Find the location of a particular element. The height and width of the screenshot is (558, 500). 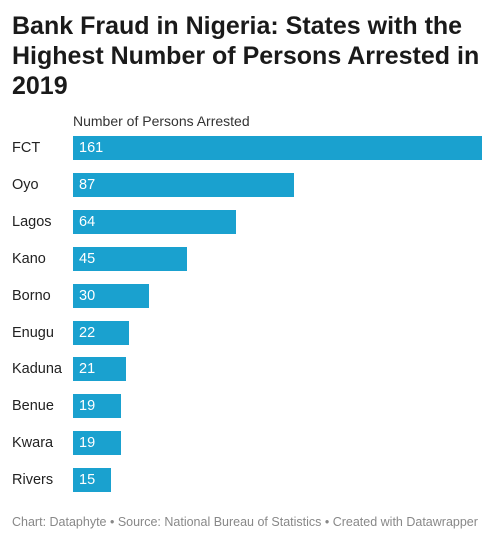

bar-kwara is located at coordinates (97, 443).